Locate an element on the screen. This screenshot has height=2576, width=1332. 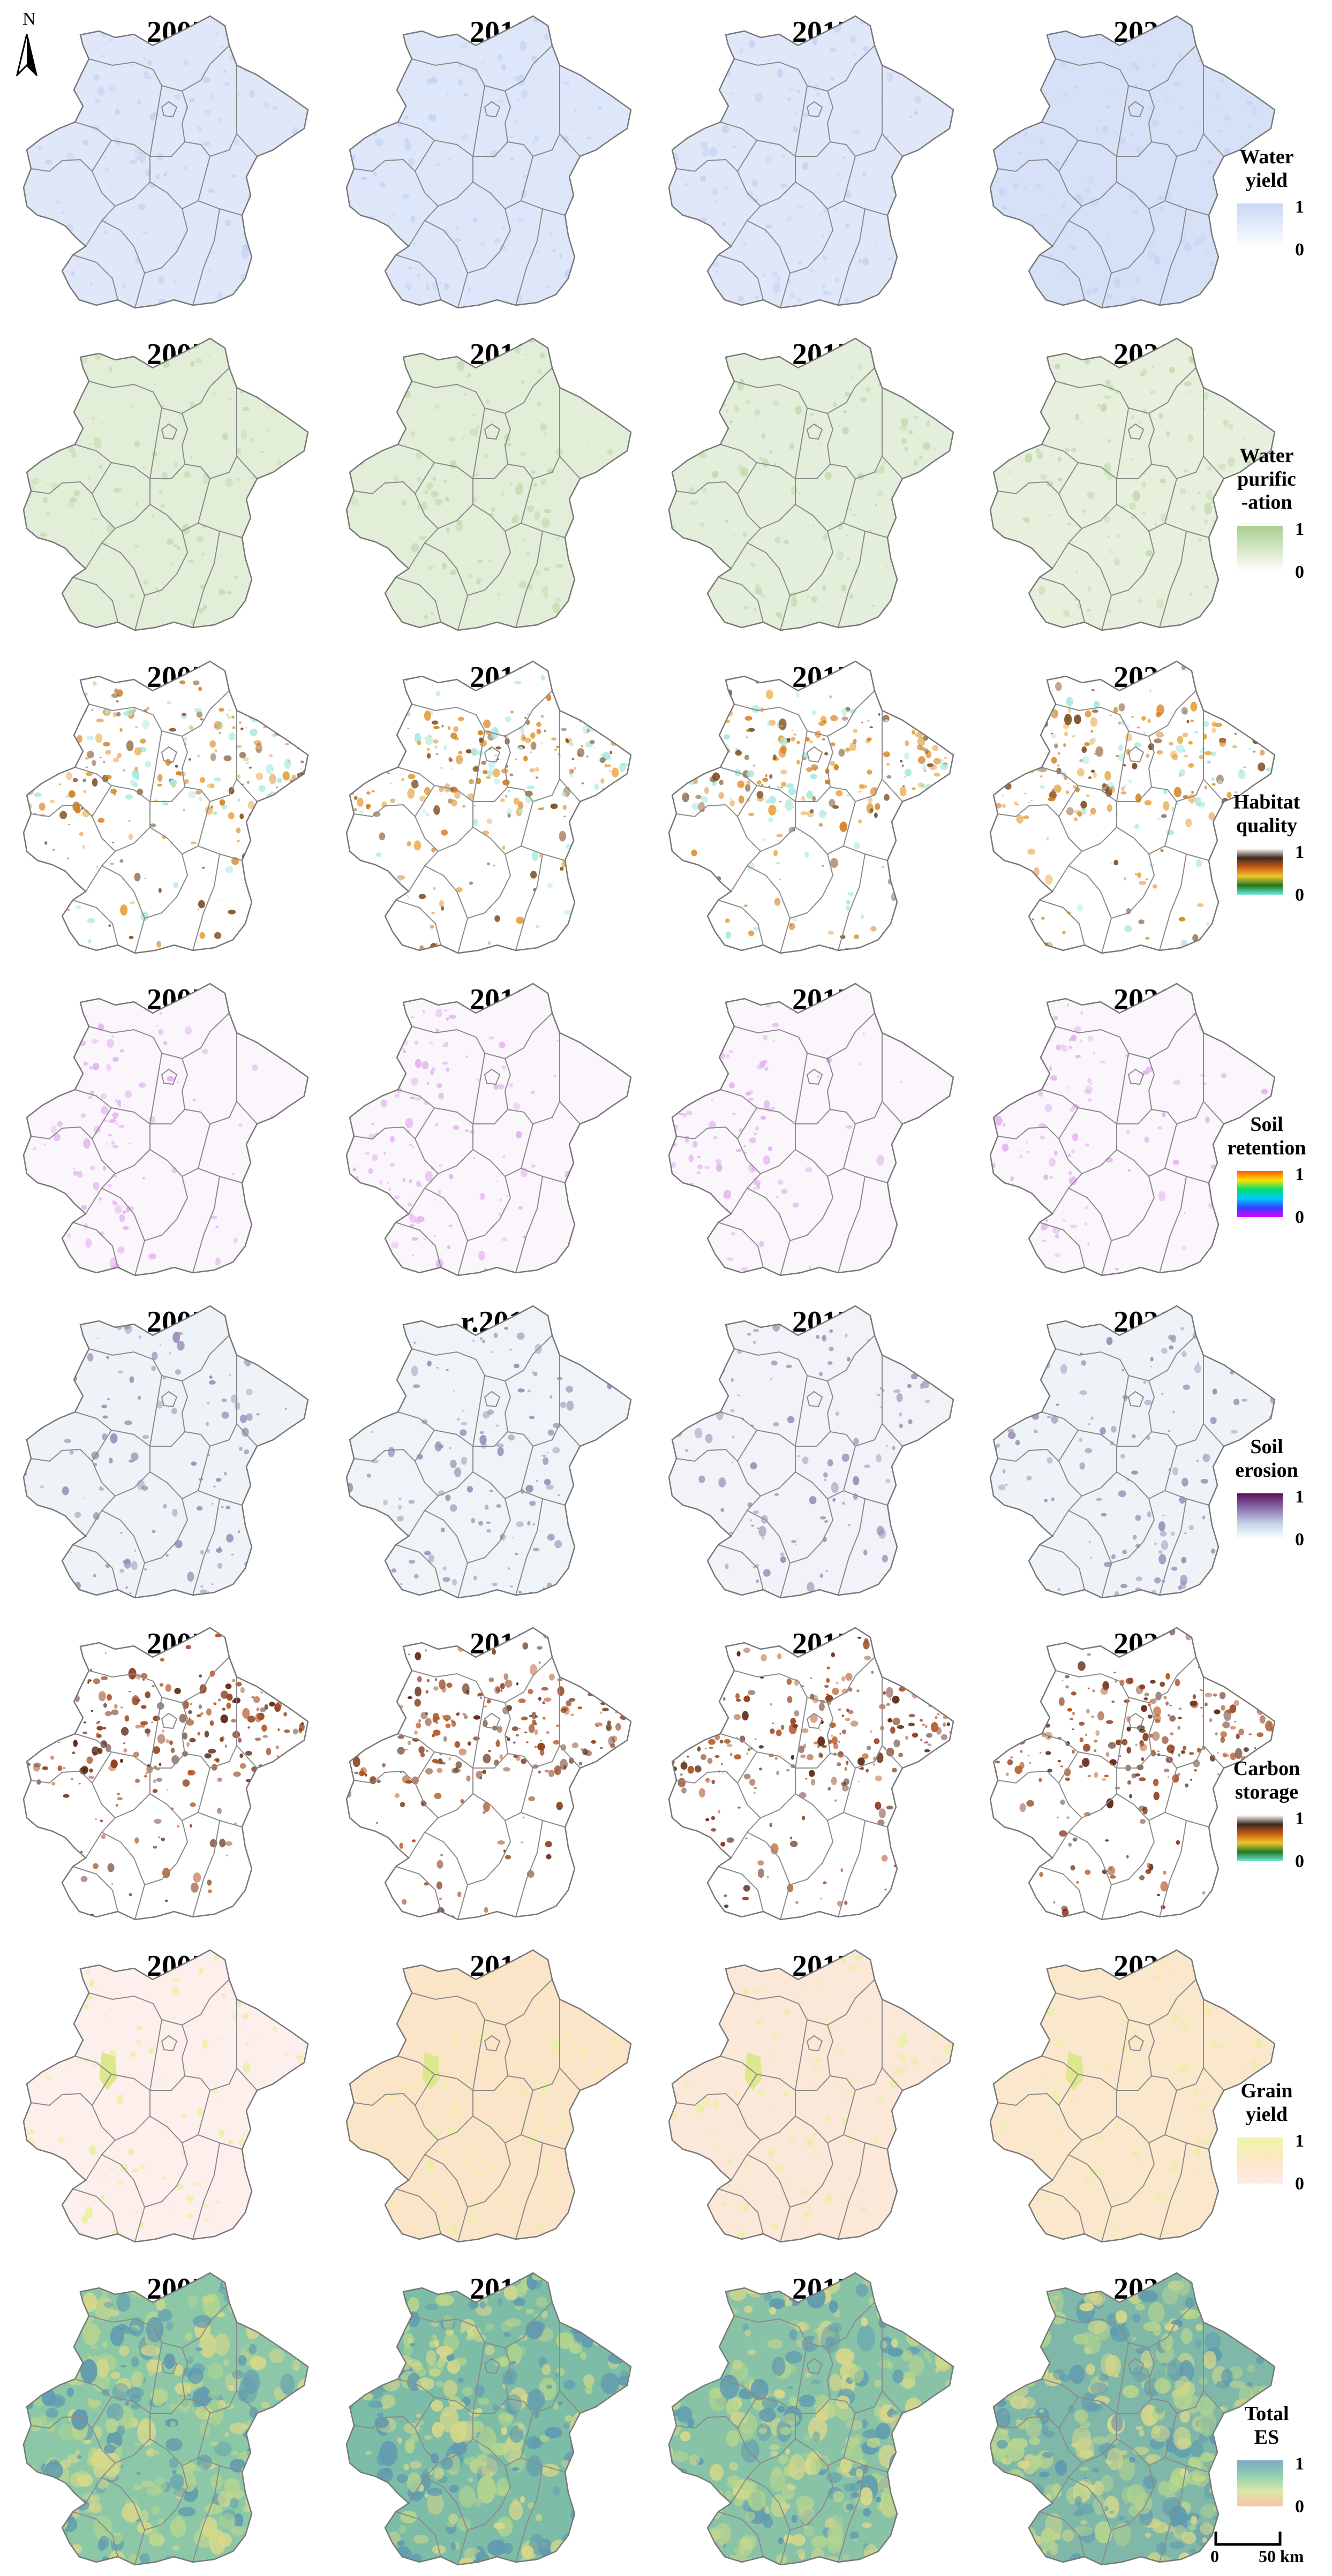
soil-erosion-legend-title-line: erosion is located at coordinates (1266, 1470).